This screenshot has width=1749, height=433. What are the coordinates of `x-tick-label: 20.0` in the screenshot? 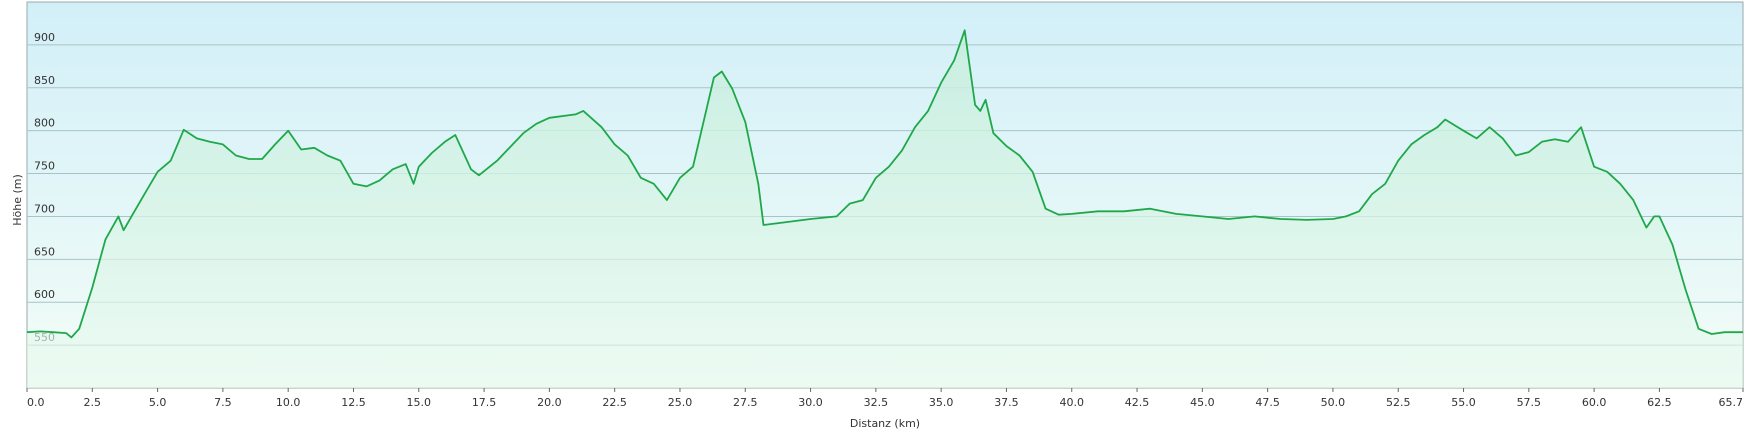 It's located at (549, 402).